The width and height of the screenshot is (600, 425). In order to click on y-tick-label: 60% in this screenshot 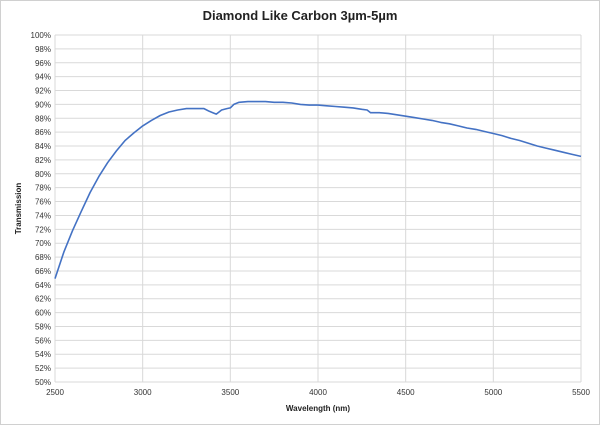, I will do `click(43, 313)`.